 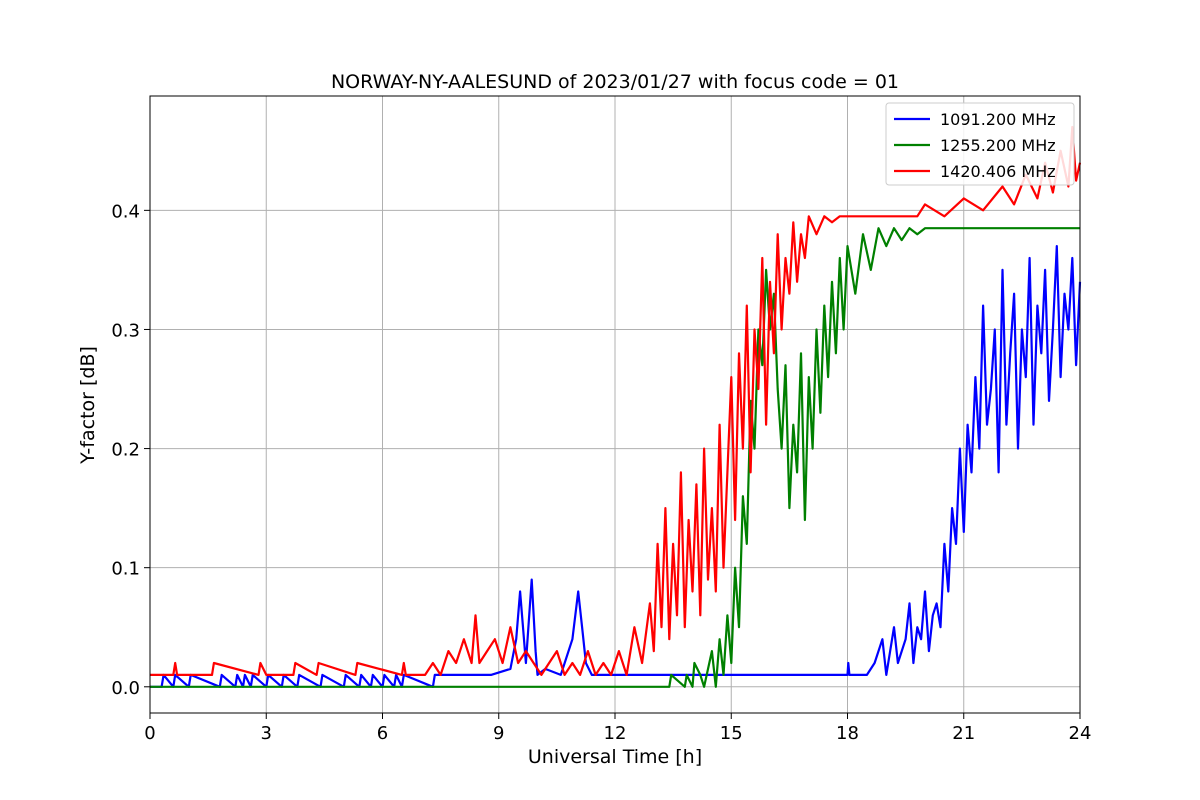 I want to click on y-tick-label: 0.1, so click(x=125, y=569).